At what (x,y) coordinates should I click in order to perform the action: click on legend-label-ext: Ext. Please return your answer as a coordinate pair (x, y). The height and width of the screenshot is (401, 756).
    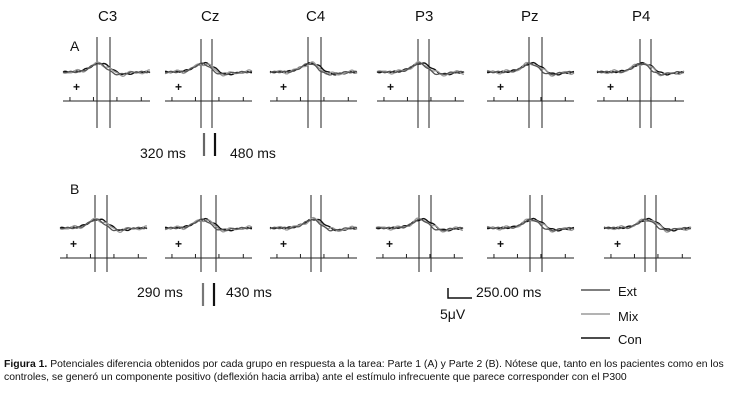
    Looking at the image, I should click on (627, 291).